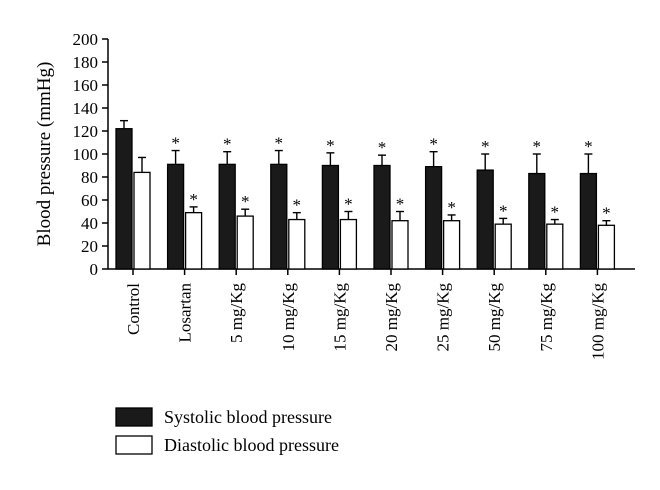  What do you see at coordinates (89, 177) in the screenshot?
I see `y-tick-label: 80` at bounding box center [89, 177].